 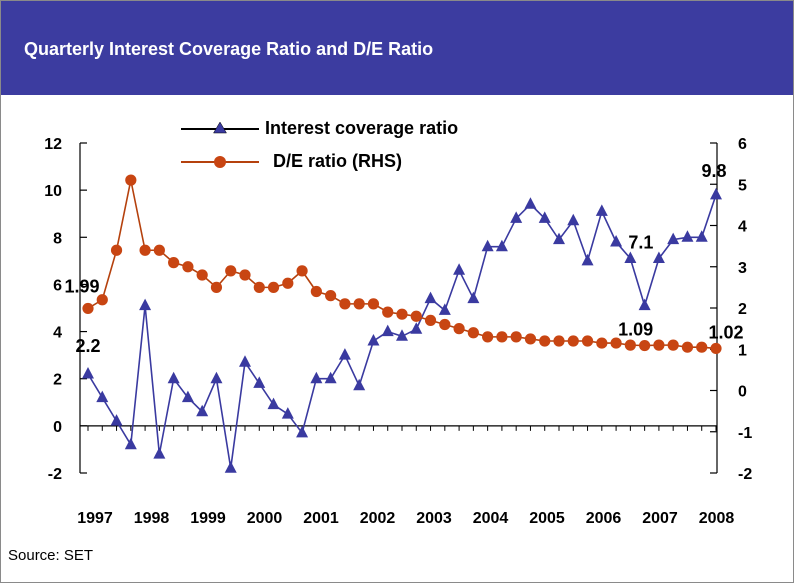 I want to click on left-tick-label: 12, so click(x=53, y=144).